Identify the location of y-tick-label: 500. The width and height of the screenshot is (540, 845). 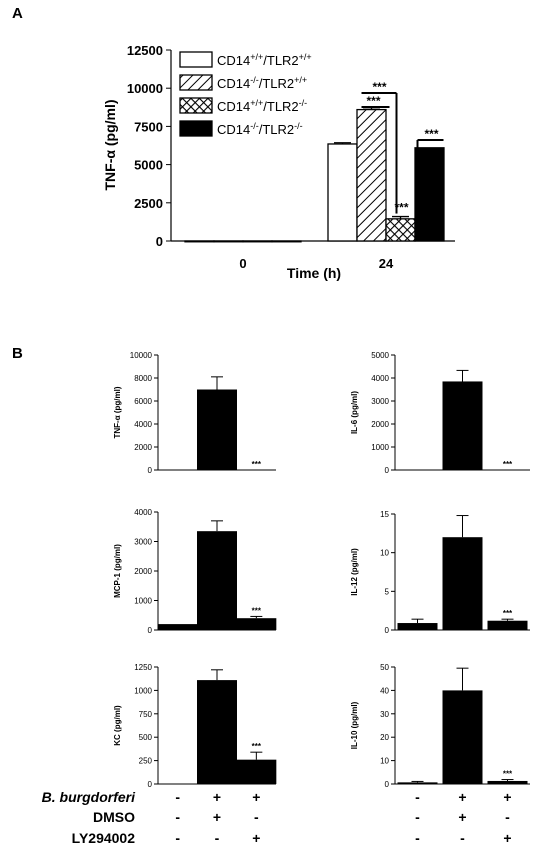
(146, 737).